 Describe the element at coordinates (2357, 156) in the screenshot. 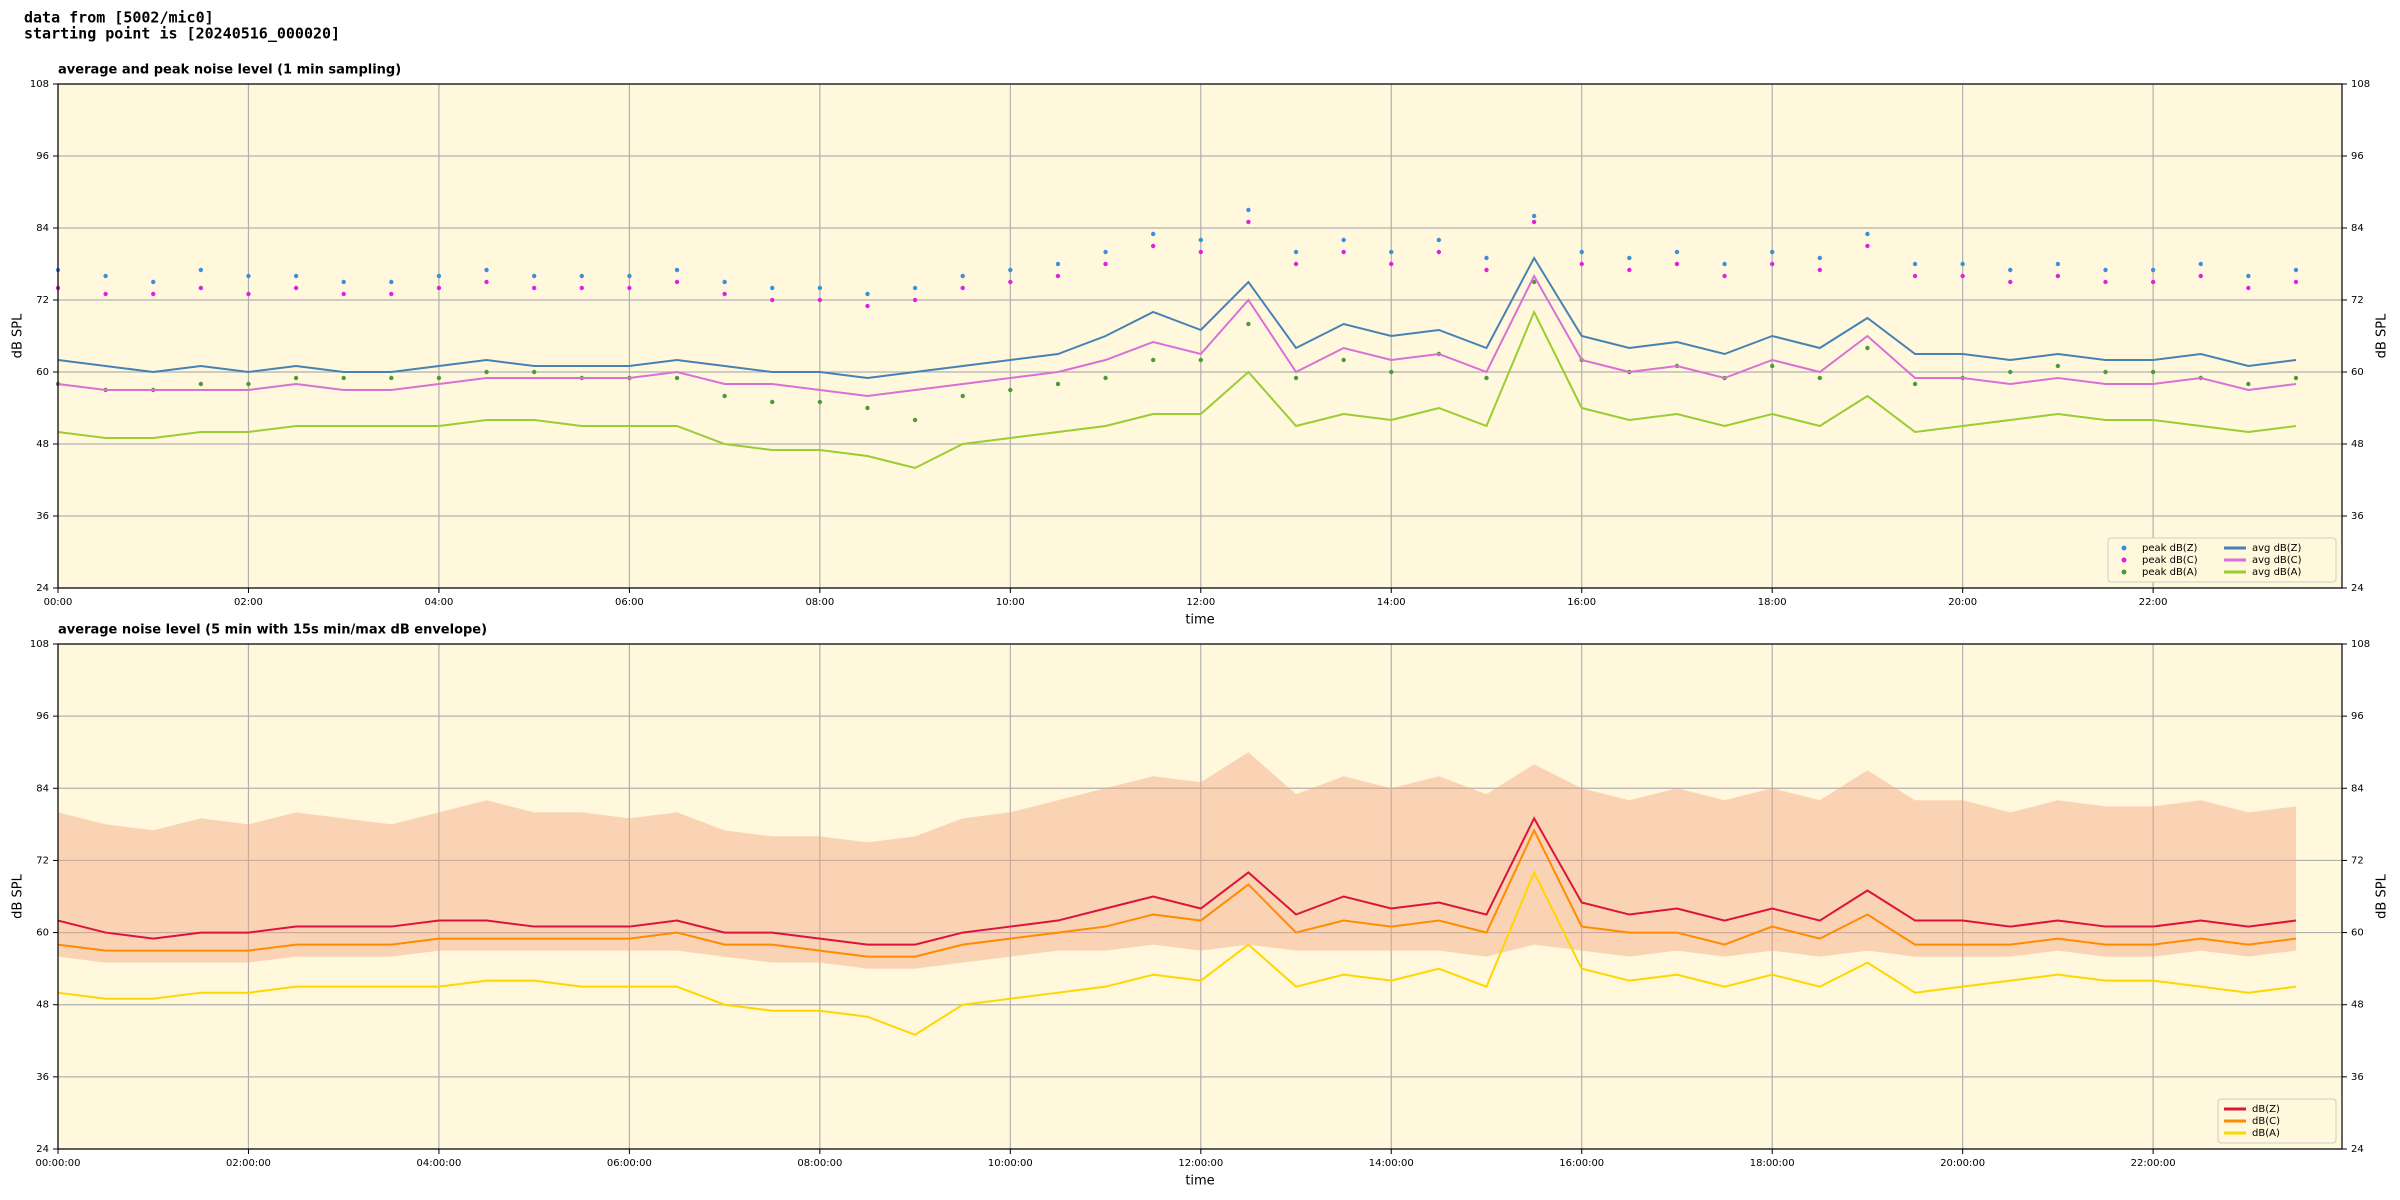

I see `y-tick-label: 96` at that location.